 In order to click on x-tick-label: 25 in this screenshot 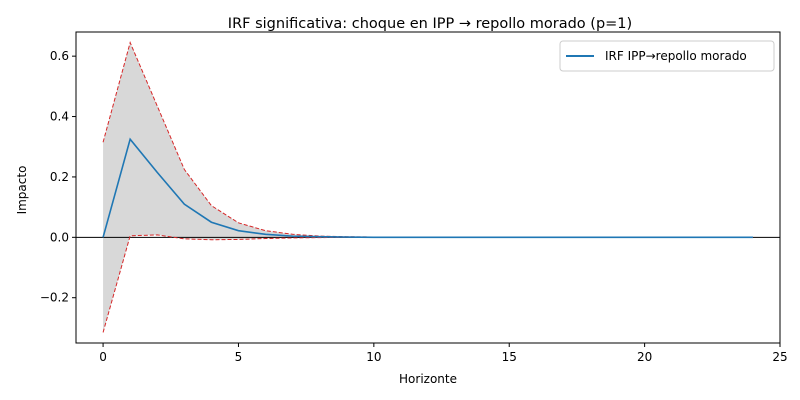, I will do `click(779, 357)`.